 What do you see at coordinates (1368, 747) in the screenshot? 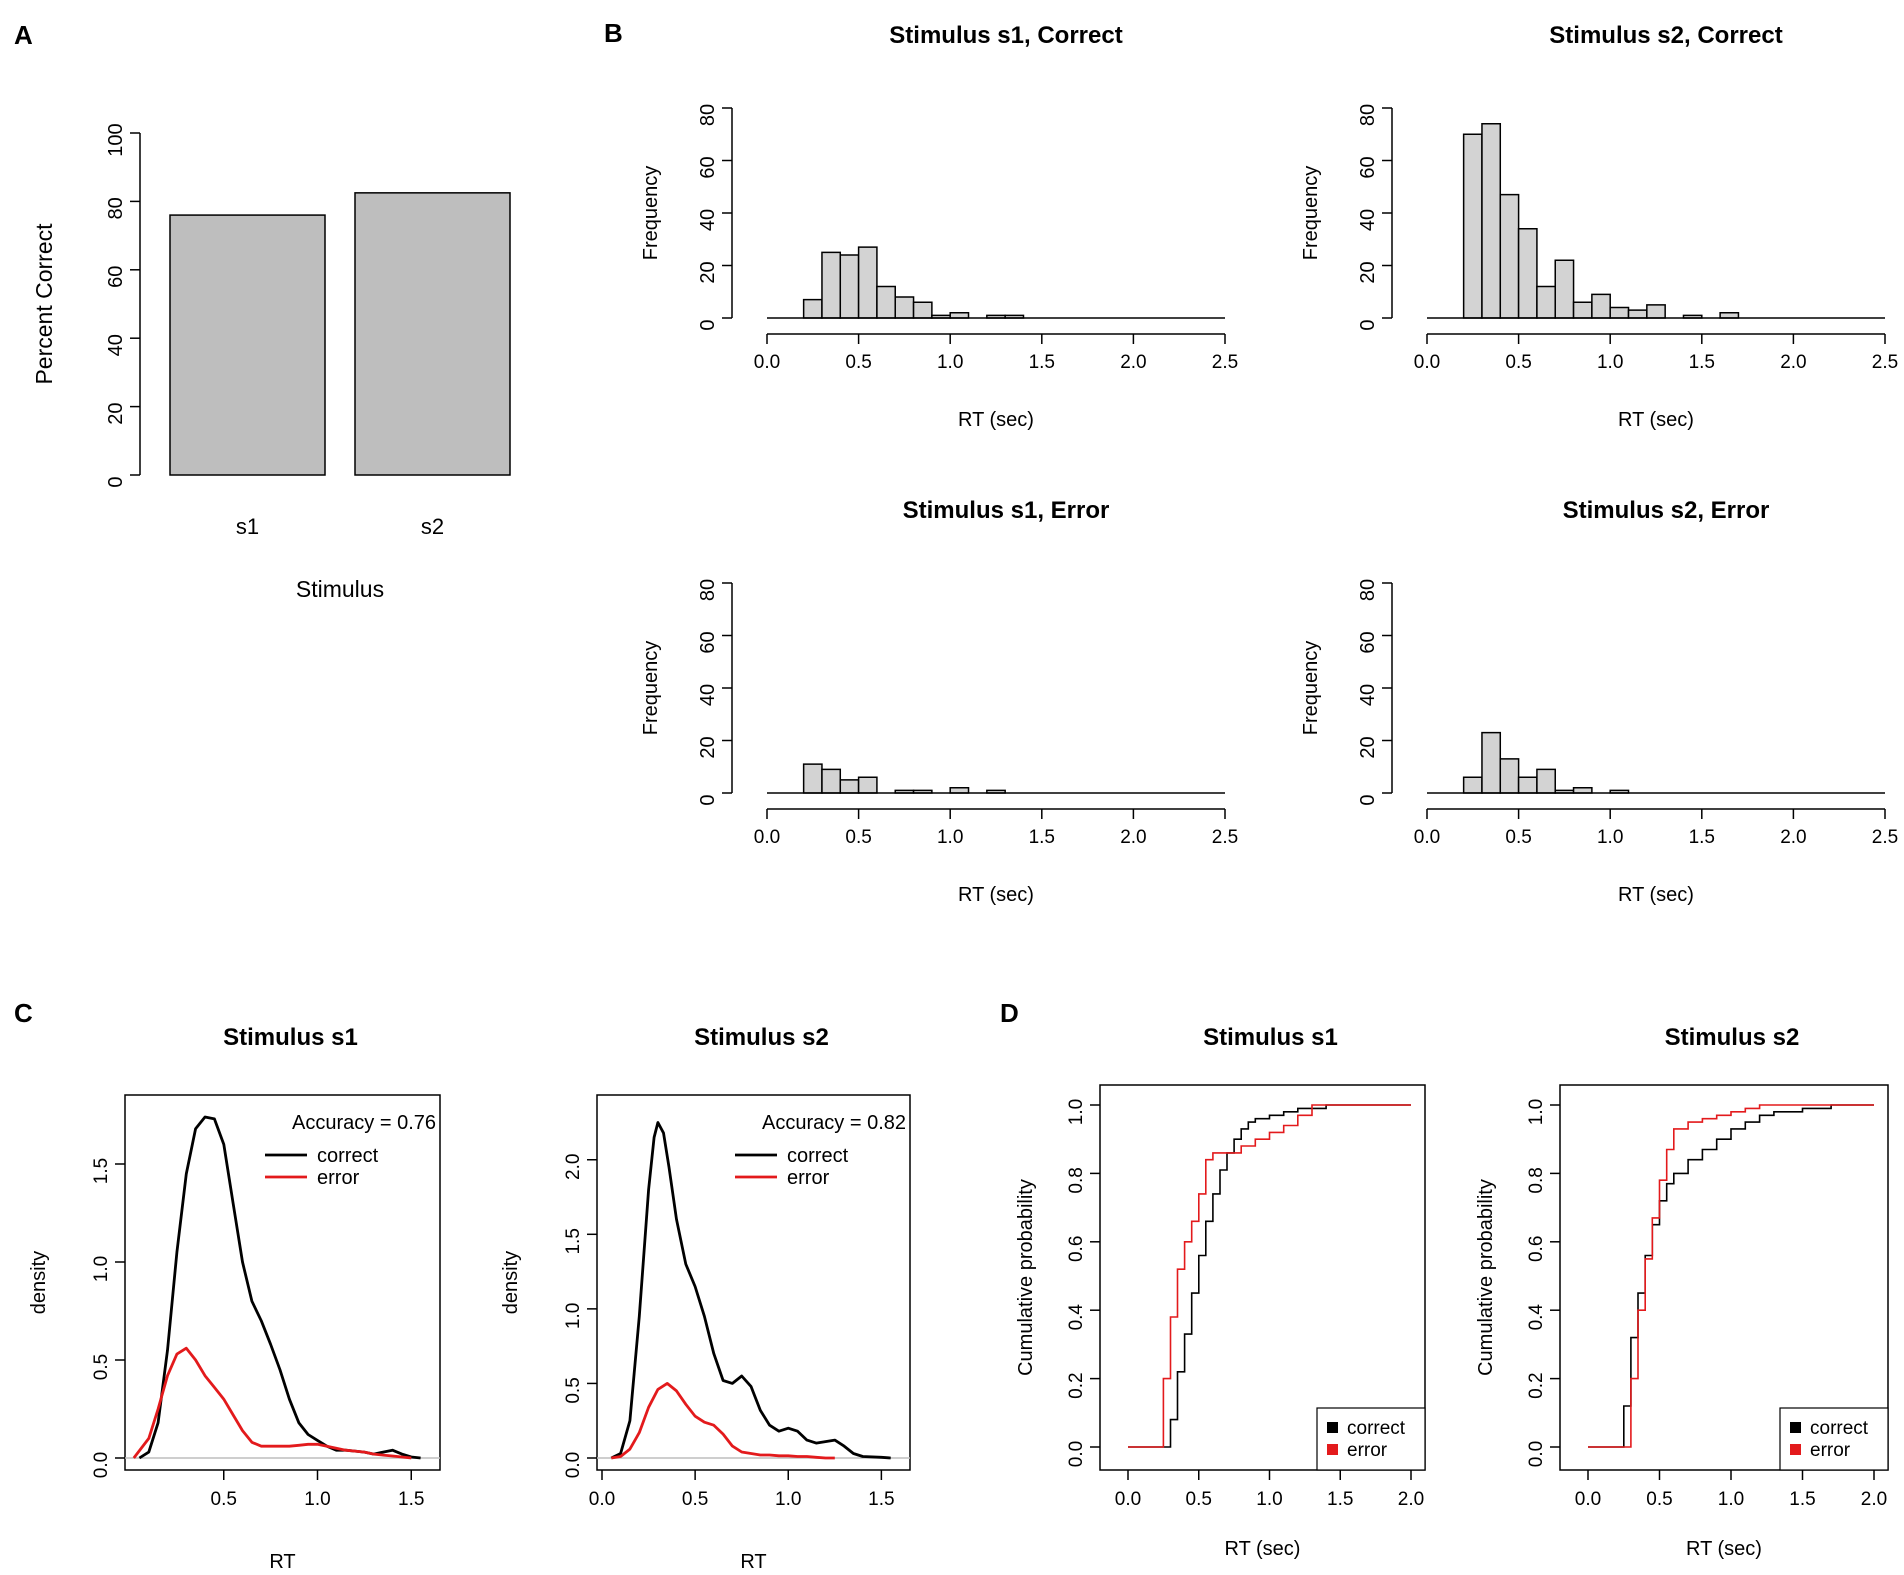
I see `b4-ytick-label: 20` at bounding box center [1368, 747].